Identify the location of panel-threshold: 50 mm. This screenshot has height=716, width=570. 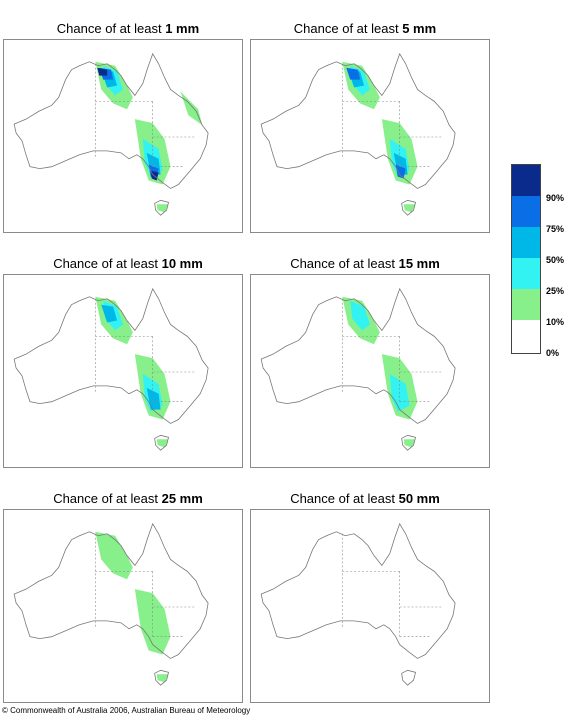
(419, 498).